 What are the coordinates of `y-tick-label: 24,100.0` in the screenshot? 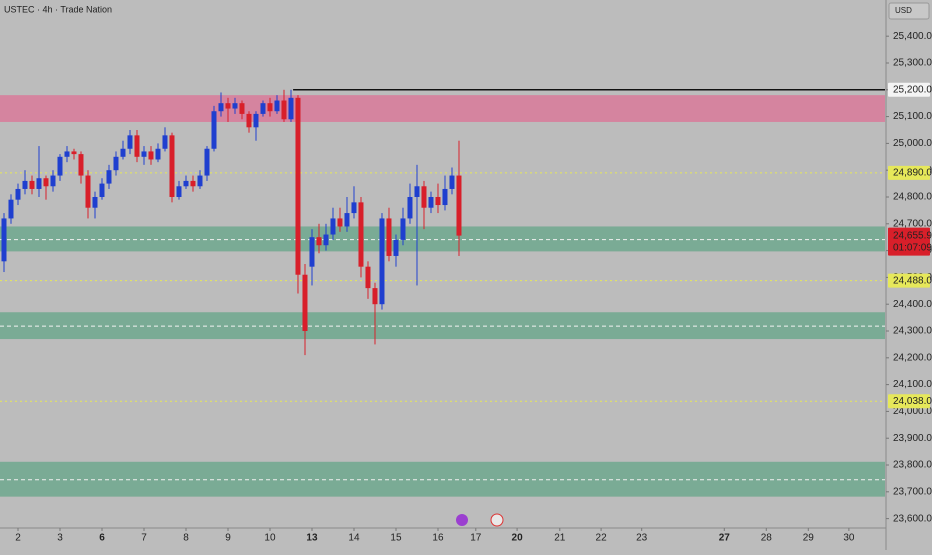 It's located at (912, 384).